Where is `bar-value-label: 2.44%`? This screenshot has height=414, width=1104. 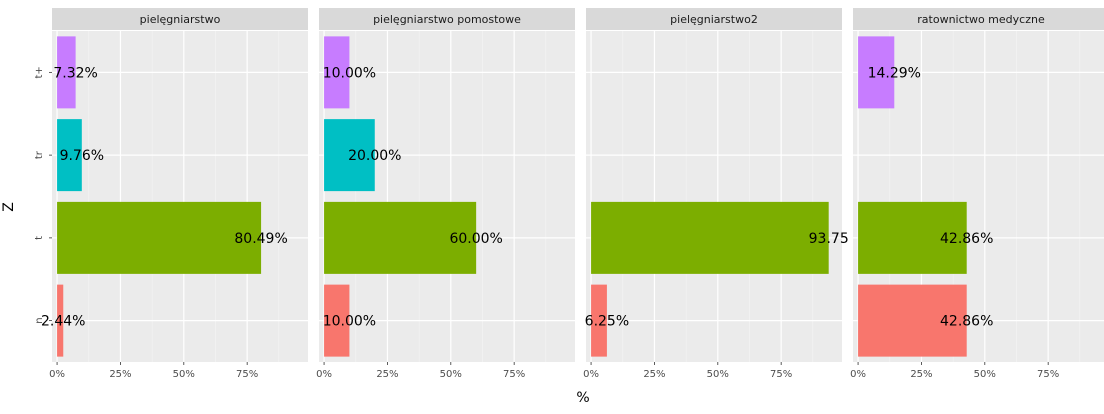 bar-value-label: 2.44% is located at coordinates (63, 322).